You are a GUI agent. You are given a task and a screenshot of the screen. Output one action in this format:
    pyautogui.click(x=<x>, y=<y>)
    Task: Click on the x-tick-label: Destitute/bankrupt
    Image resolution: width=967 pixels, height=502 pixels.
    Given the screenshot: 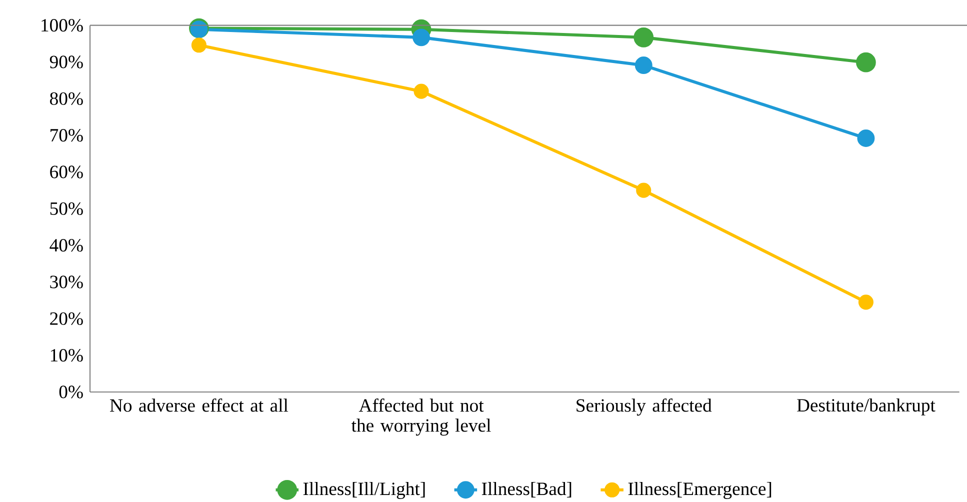 What is the action you would take?
    pyautogui.click(x=866, y=407)
    